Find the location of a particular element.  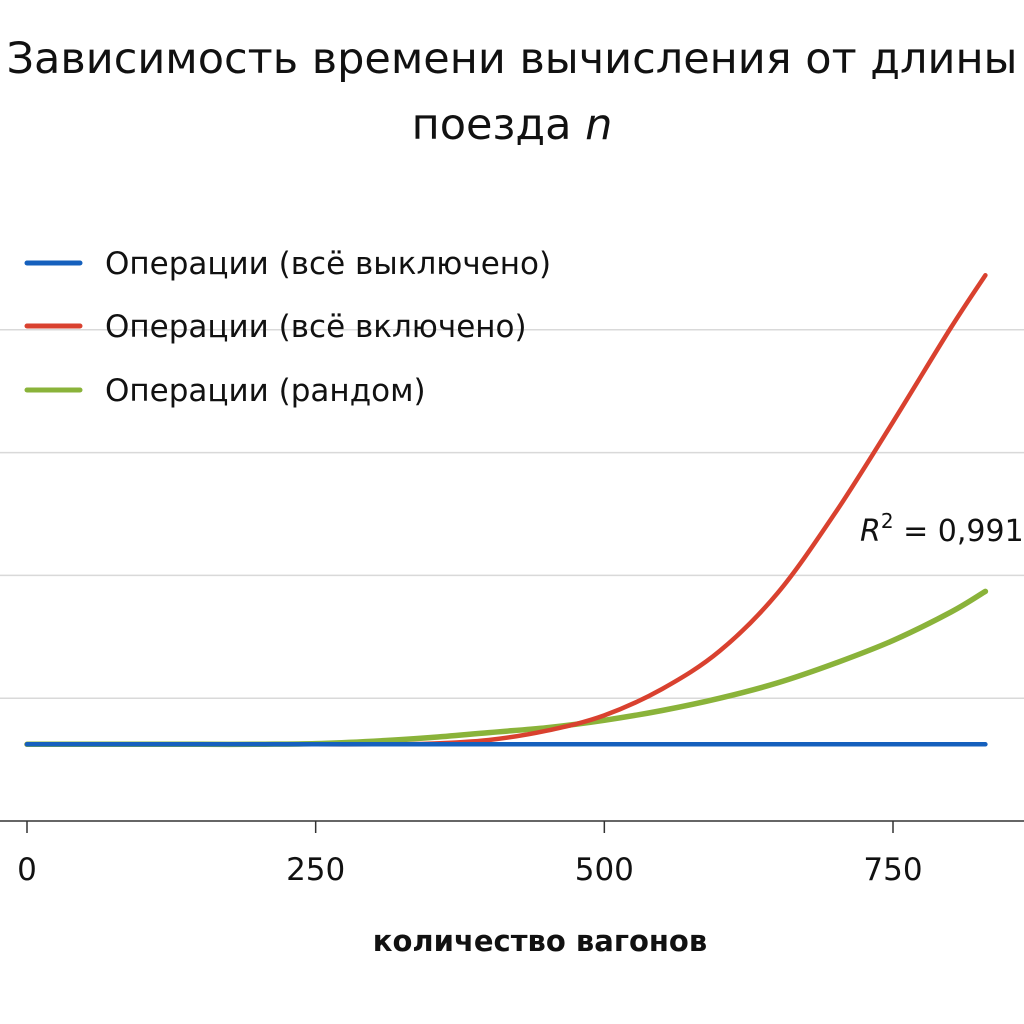

legend-label-3: Операции (рандом) is located at coordinates (265, 391).